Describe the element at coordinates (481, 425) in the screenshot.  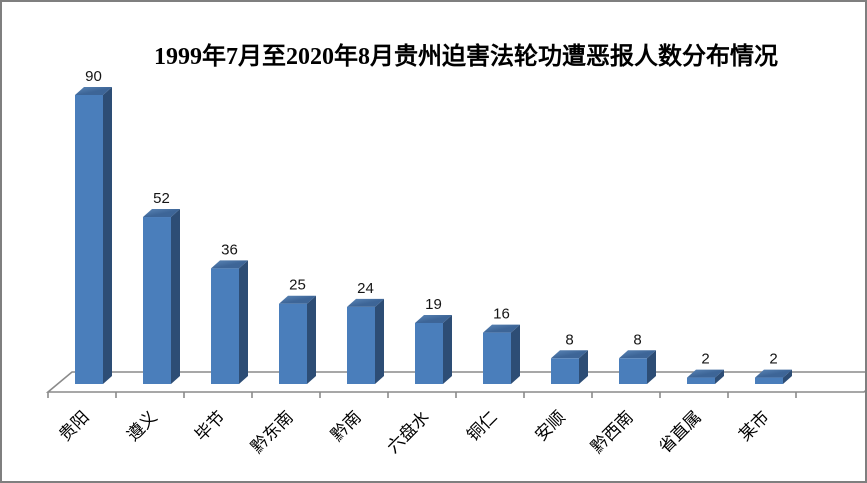
I see `category-label: 铜仁` at that location.